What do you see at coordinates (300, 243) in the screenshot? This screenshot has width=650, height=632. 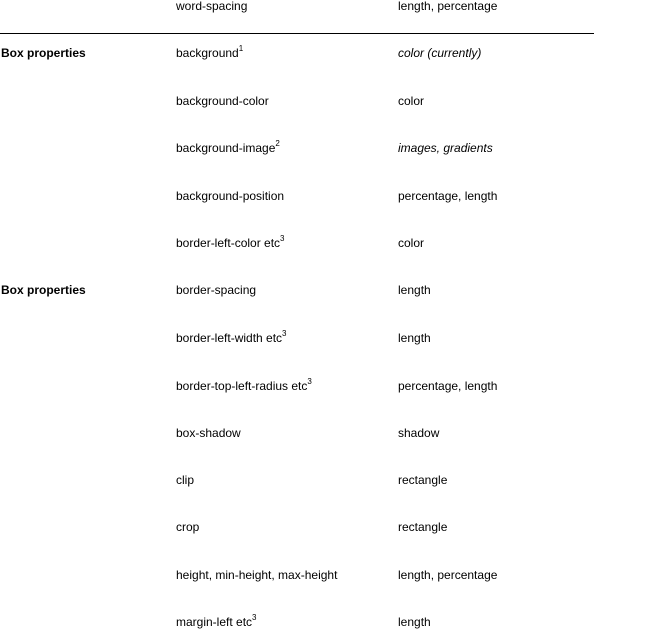 I see `table-row: border-left-color etc3 color` at bounding box center [300, 243].